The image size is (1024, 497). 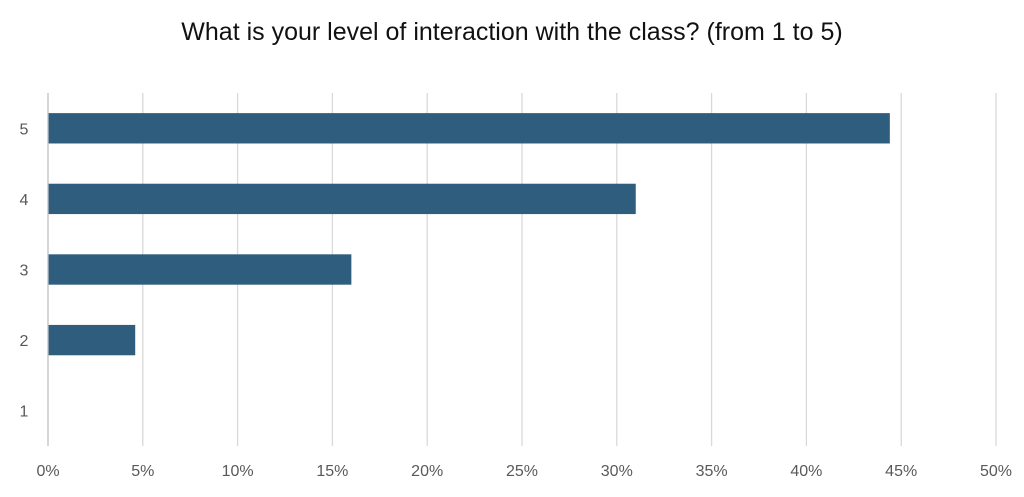 I want to click on x-tick-label: 5%, so click(x=142, y=471).